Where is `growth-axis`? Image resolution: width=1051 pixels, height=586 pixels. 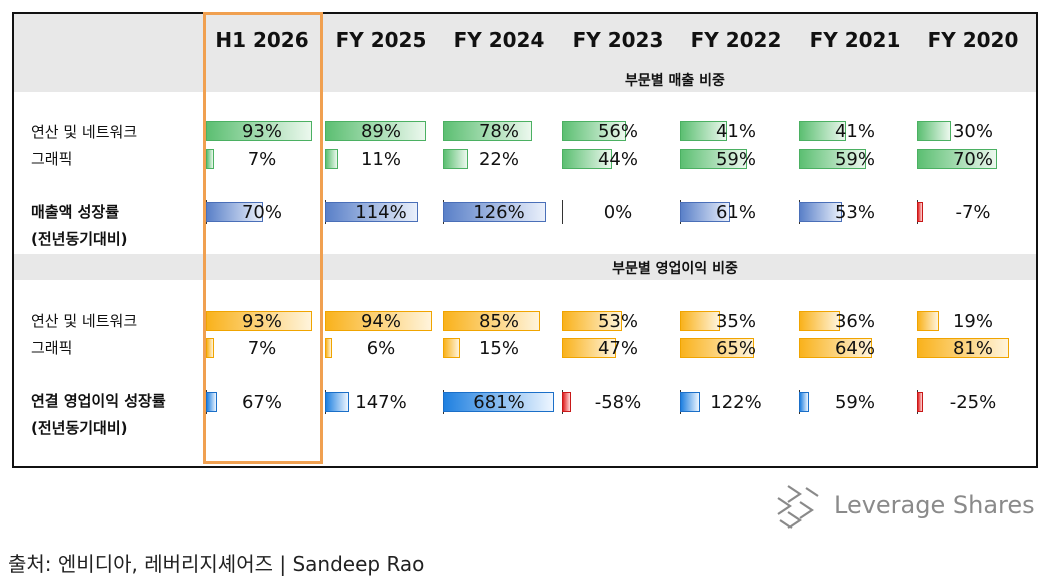 growth-axis is located at coordinates (562, 212).